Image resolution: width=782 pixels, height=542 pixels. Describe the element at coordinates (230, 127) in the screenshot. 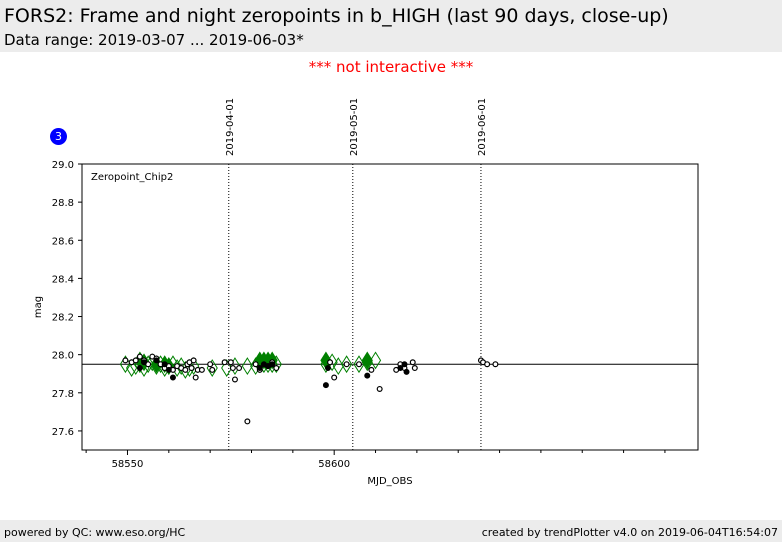

I see `date-marker-label: 2019-04-01` at that location.